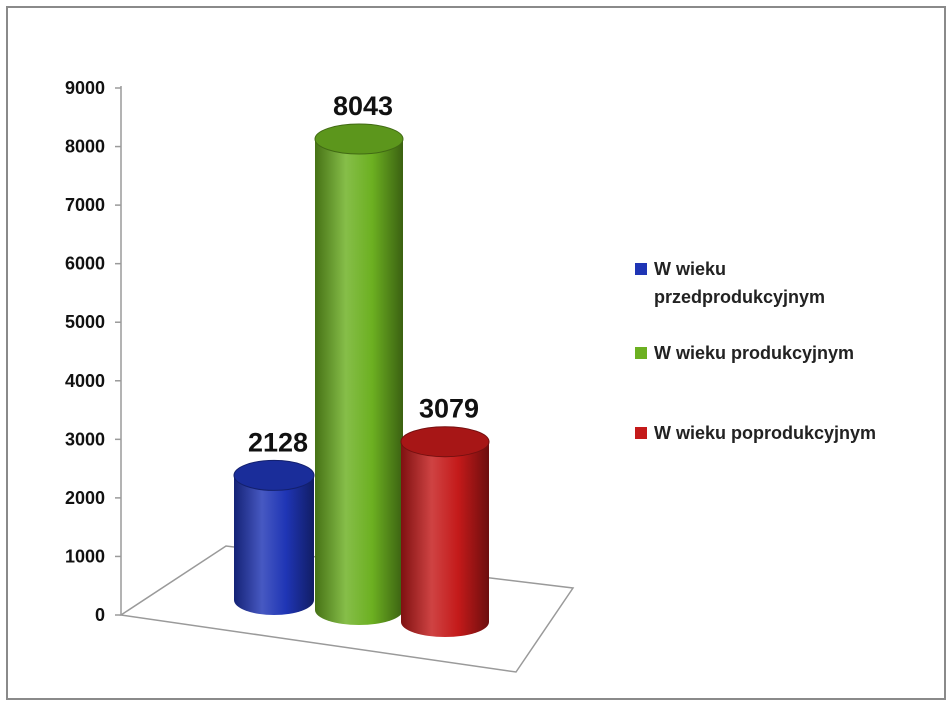 The width and height of the screenshot is (952, 706). Describe the element at coordinates (93, 351) in the screenshot. I see `y-axis: 0 1000 2000 3000 4000 5000 6000 7000 8000 9000` at that location.